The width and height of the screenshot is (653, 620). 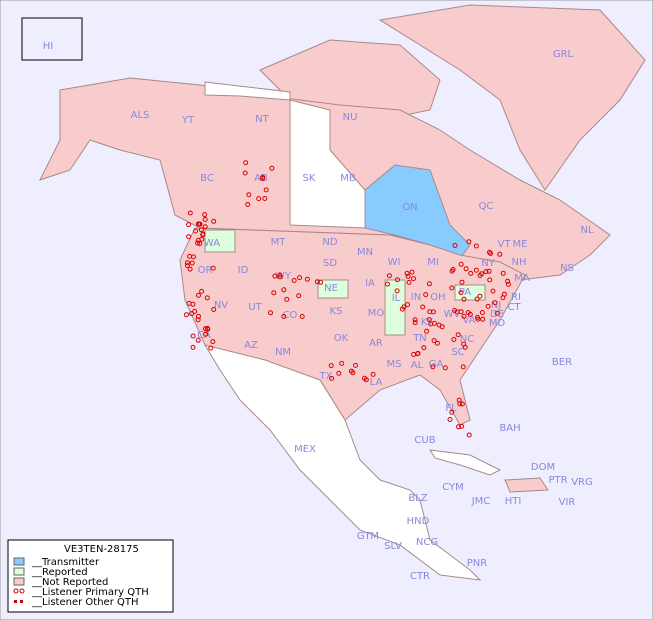 What do you see at coordinates (90, 592) in the screenshot?
I see `legend-entry: __Listener Primary QTH` at bounding box center [90, 592].